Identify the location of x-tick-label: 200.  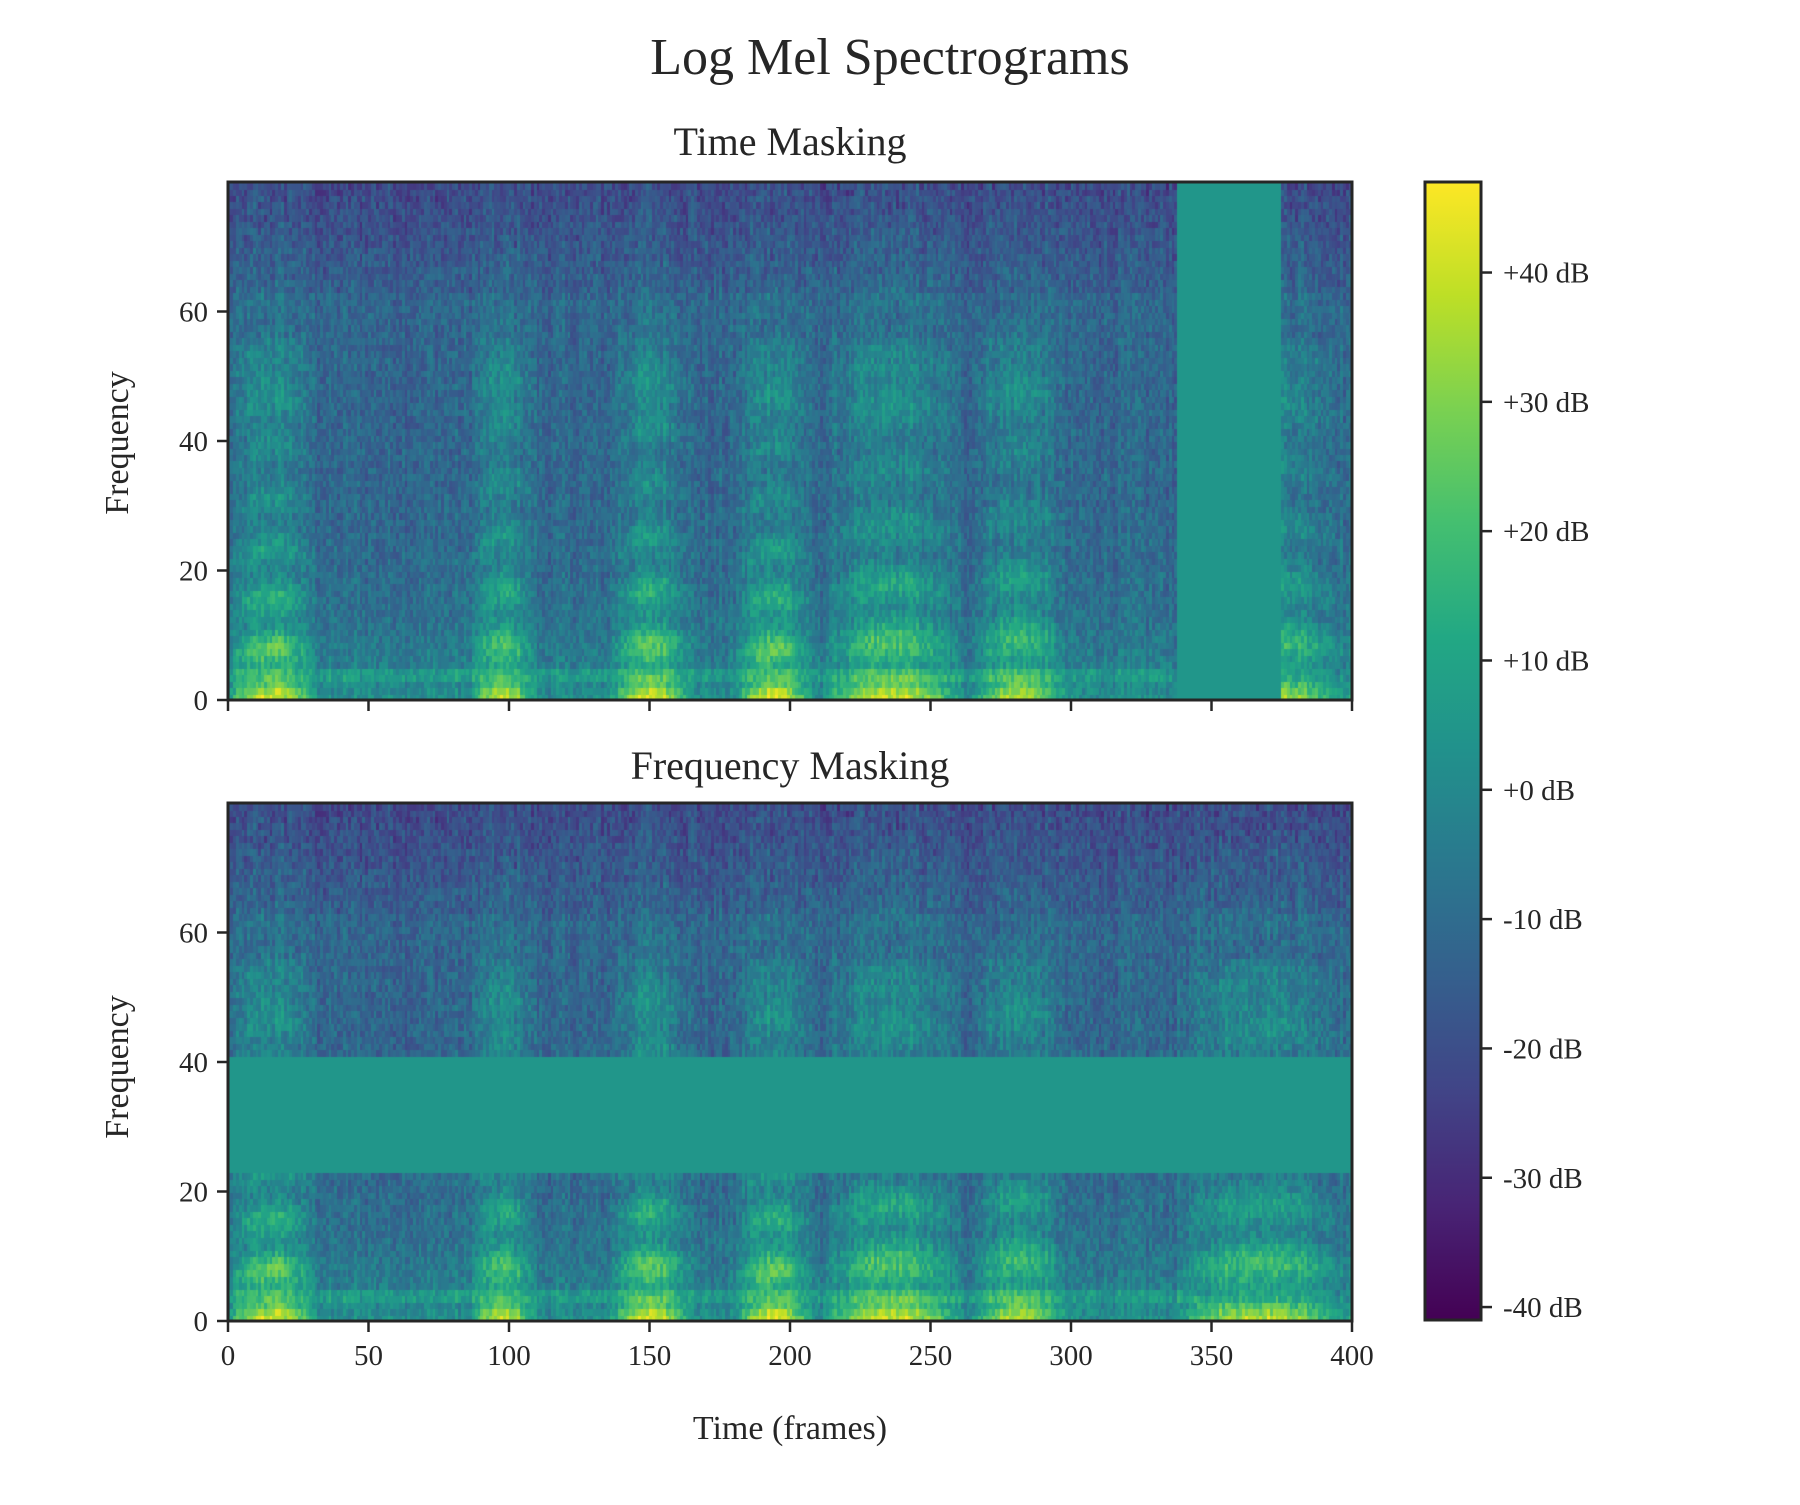
(790, 1356).